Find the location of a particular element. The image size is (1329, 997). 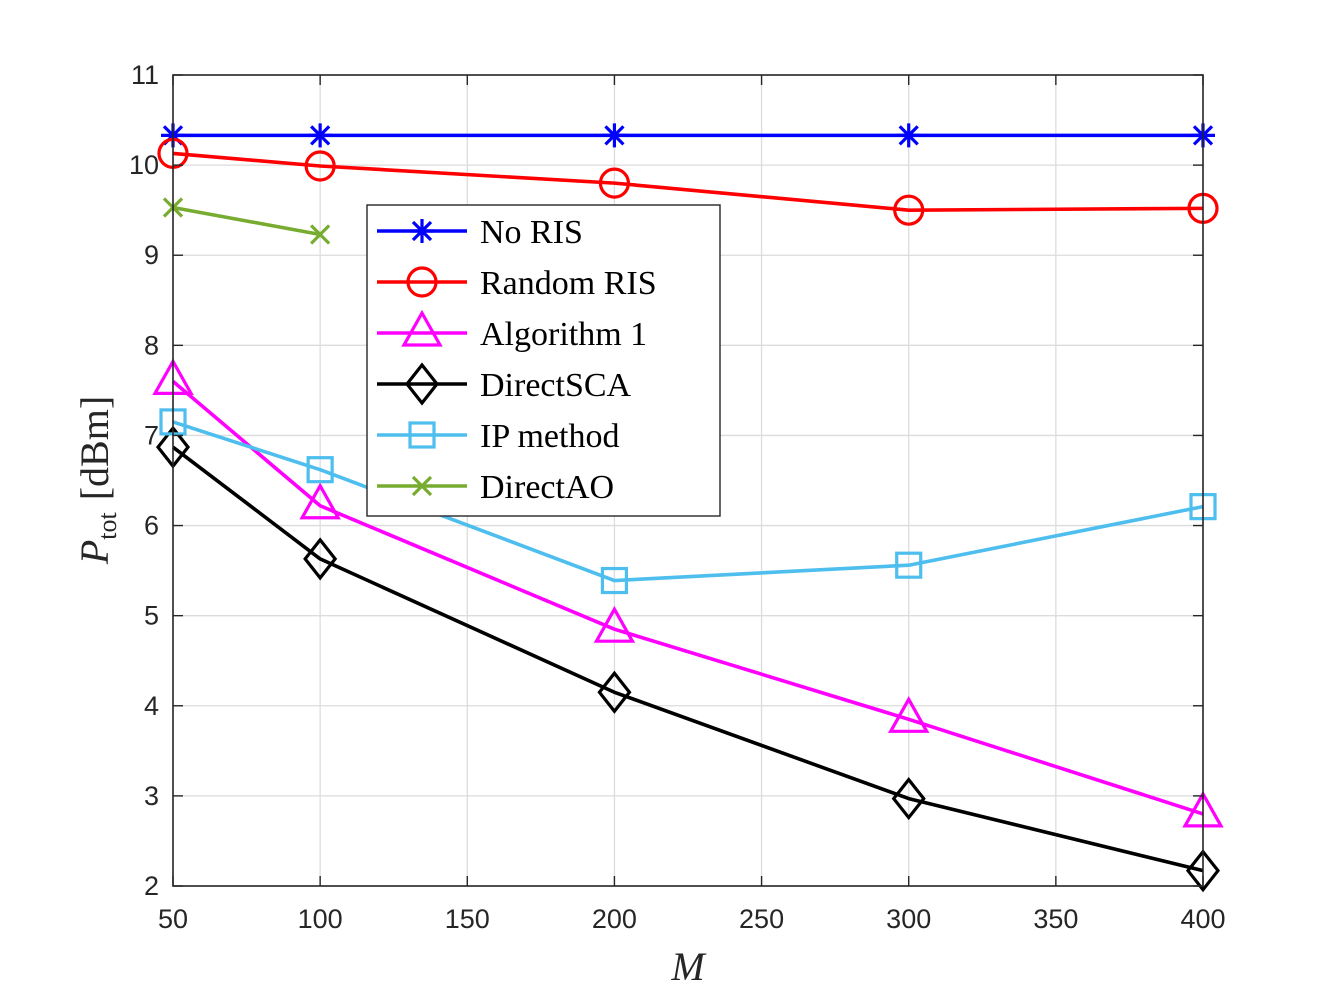

legend-item-directao: DirectAO is located at coordinates (495, 487).